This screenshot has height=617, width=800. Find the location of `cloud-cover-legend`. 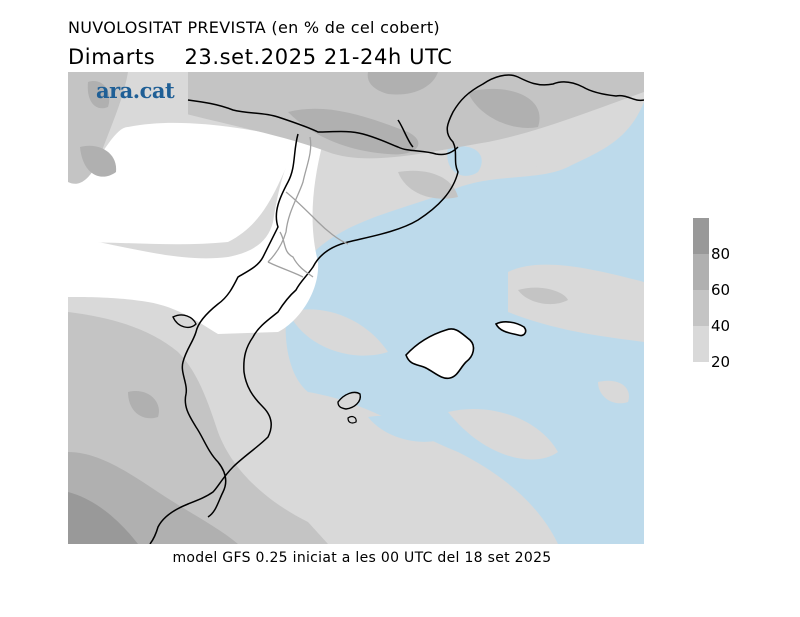

cloud-cover-legend is located at coordinates (701, 290).